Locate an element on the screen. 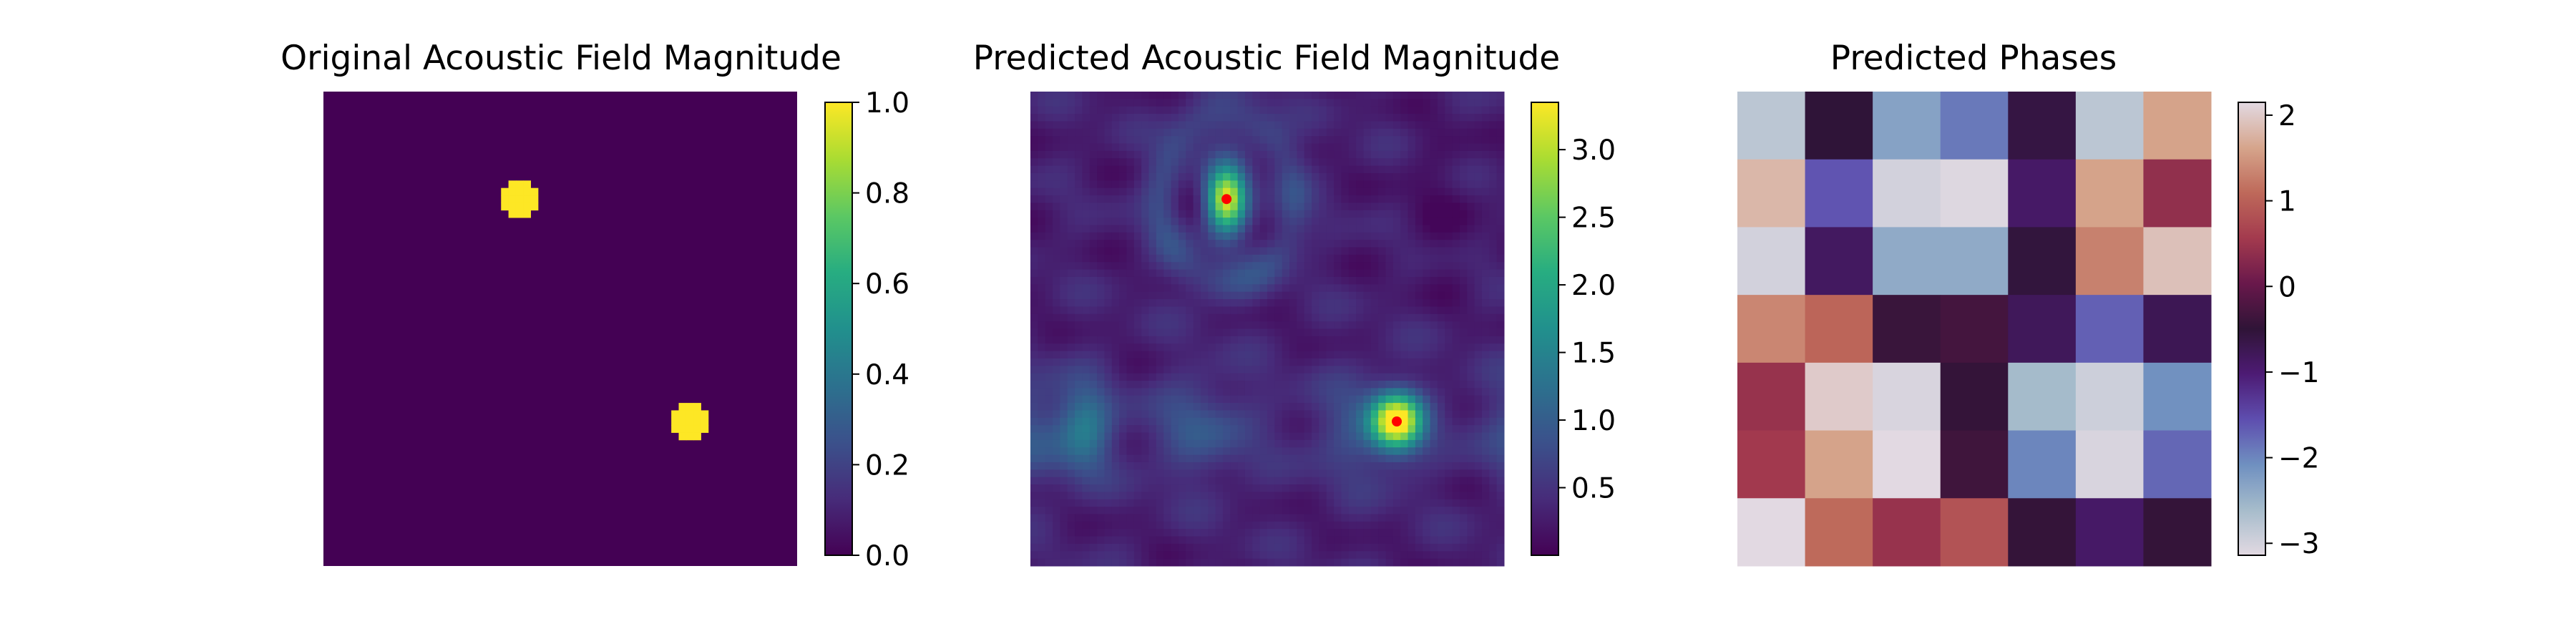  phase-cell is located at coordinates (1839, 126).